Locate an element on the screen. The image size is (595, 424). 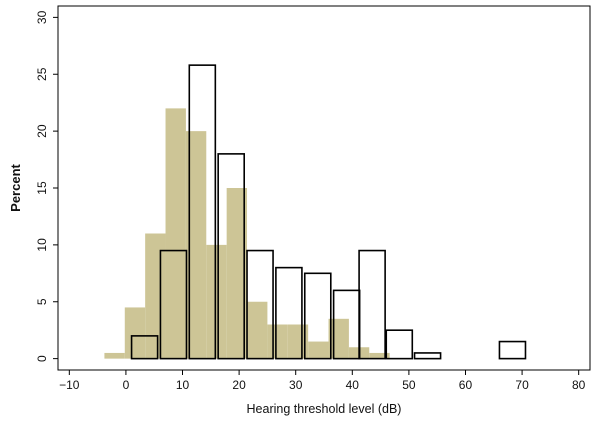
y-tick-label-5: 25 is located at coordinates (42, 74).